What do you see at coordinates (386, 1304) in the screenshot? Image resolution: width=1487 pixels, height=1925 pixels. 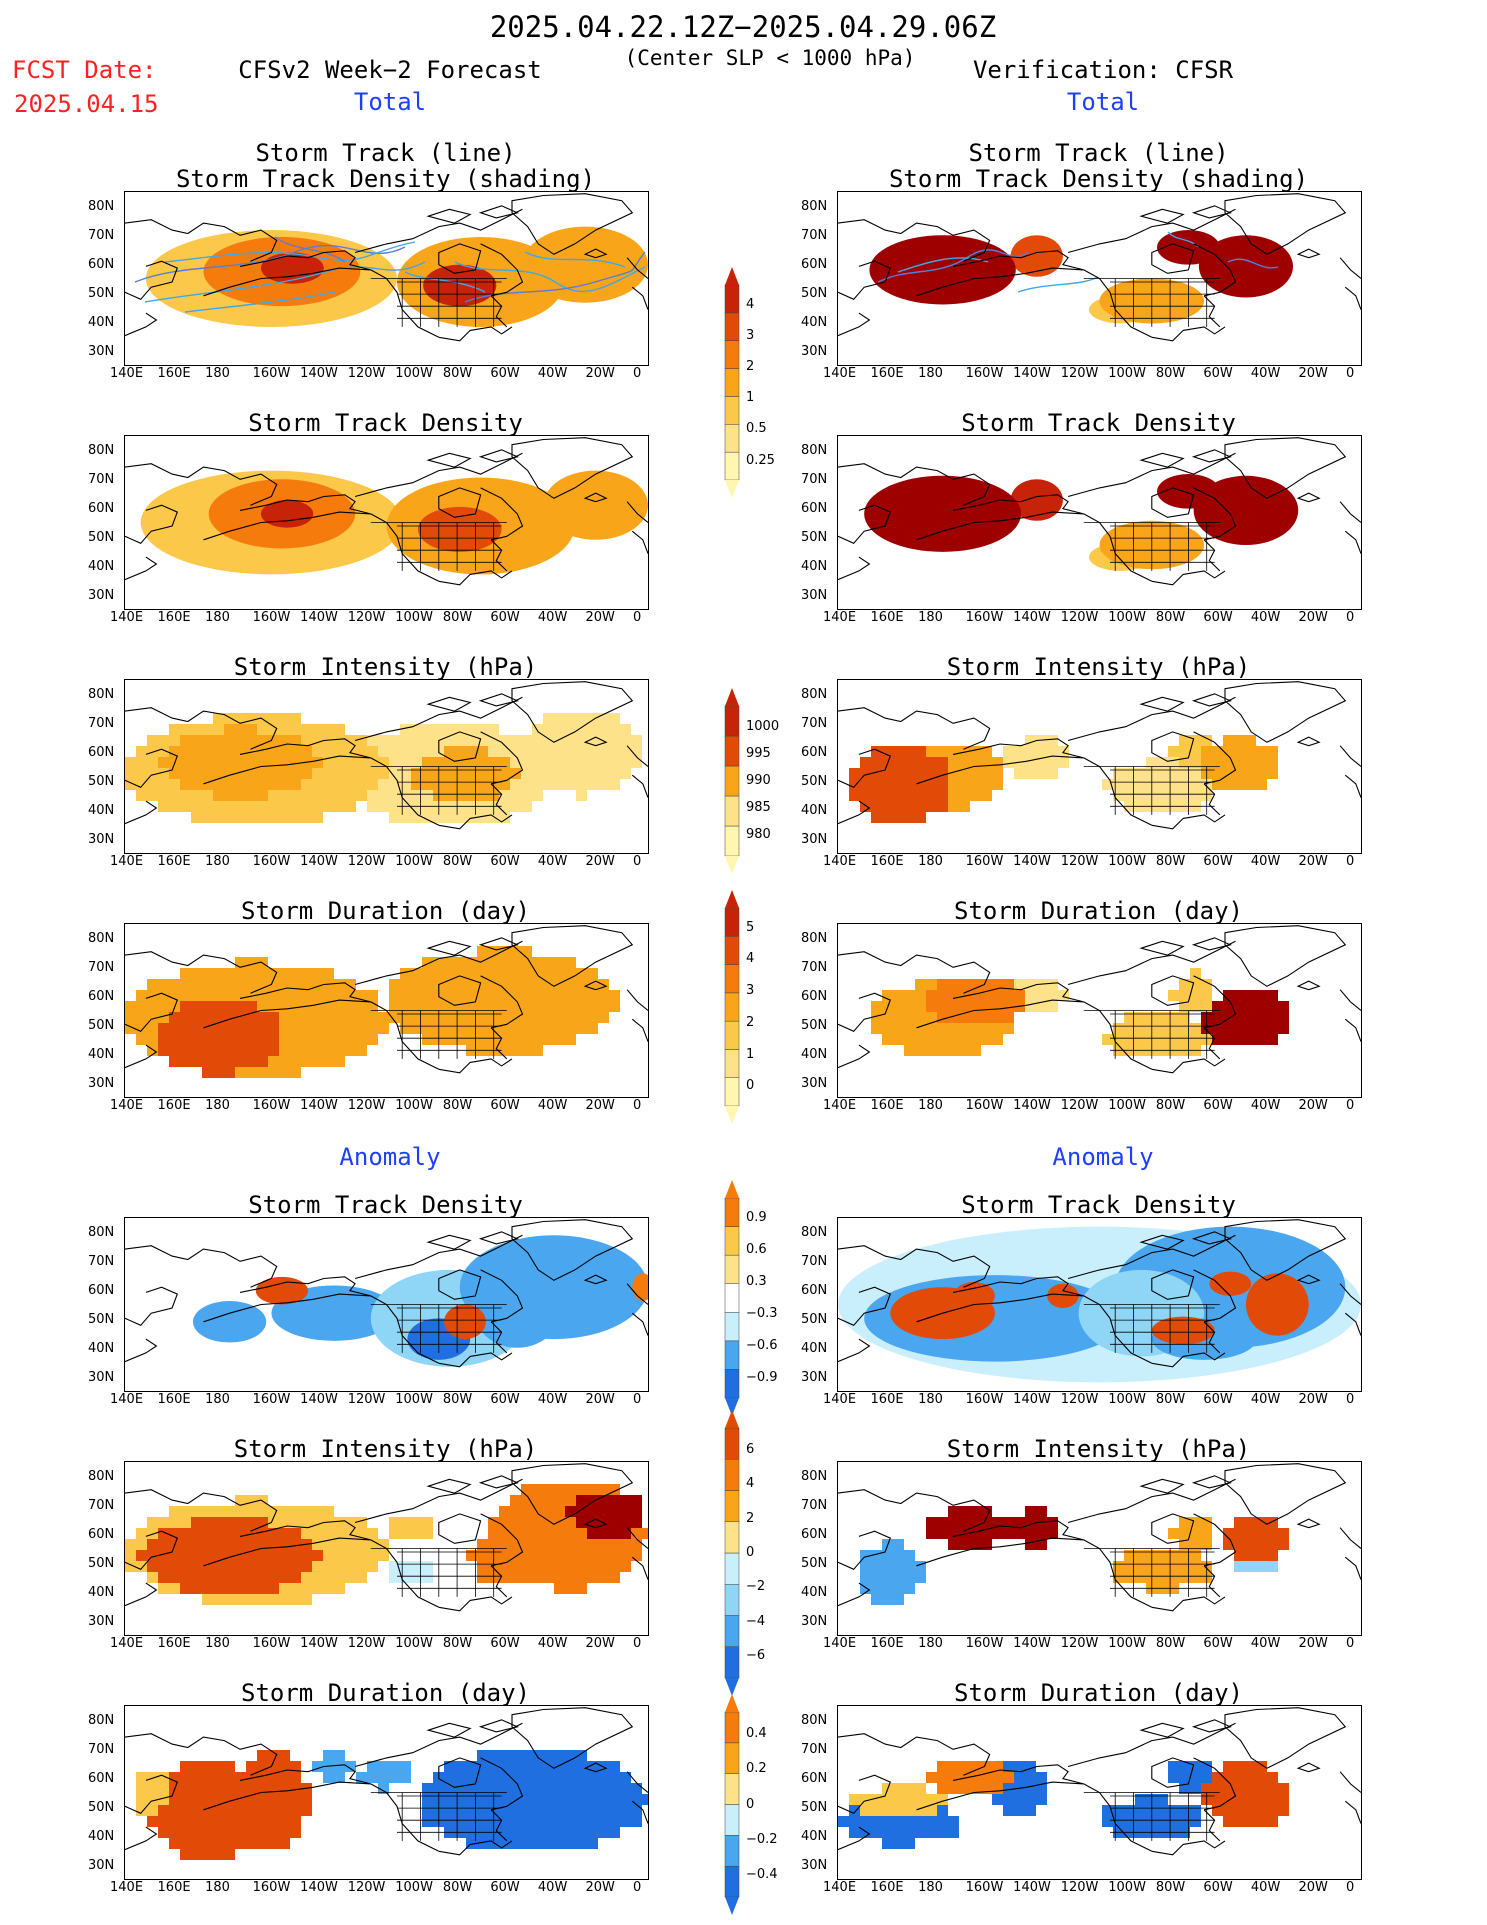 I see `anom-fcst-density-panel` at bounding box center [386, 1304].